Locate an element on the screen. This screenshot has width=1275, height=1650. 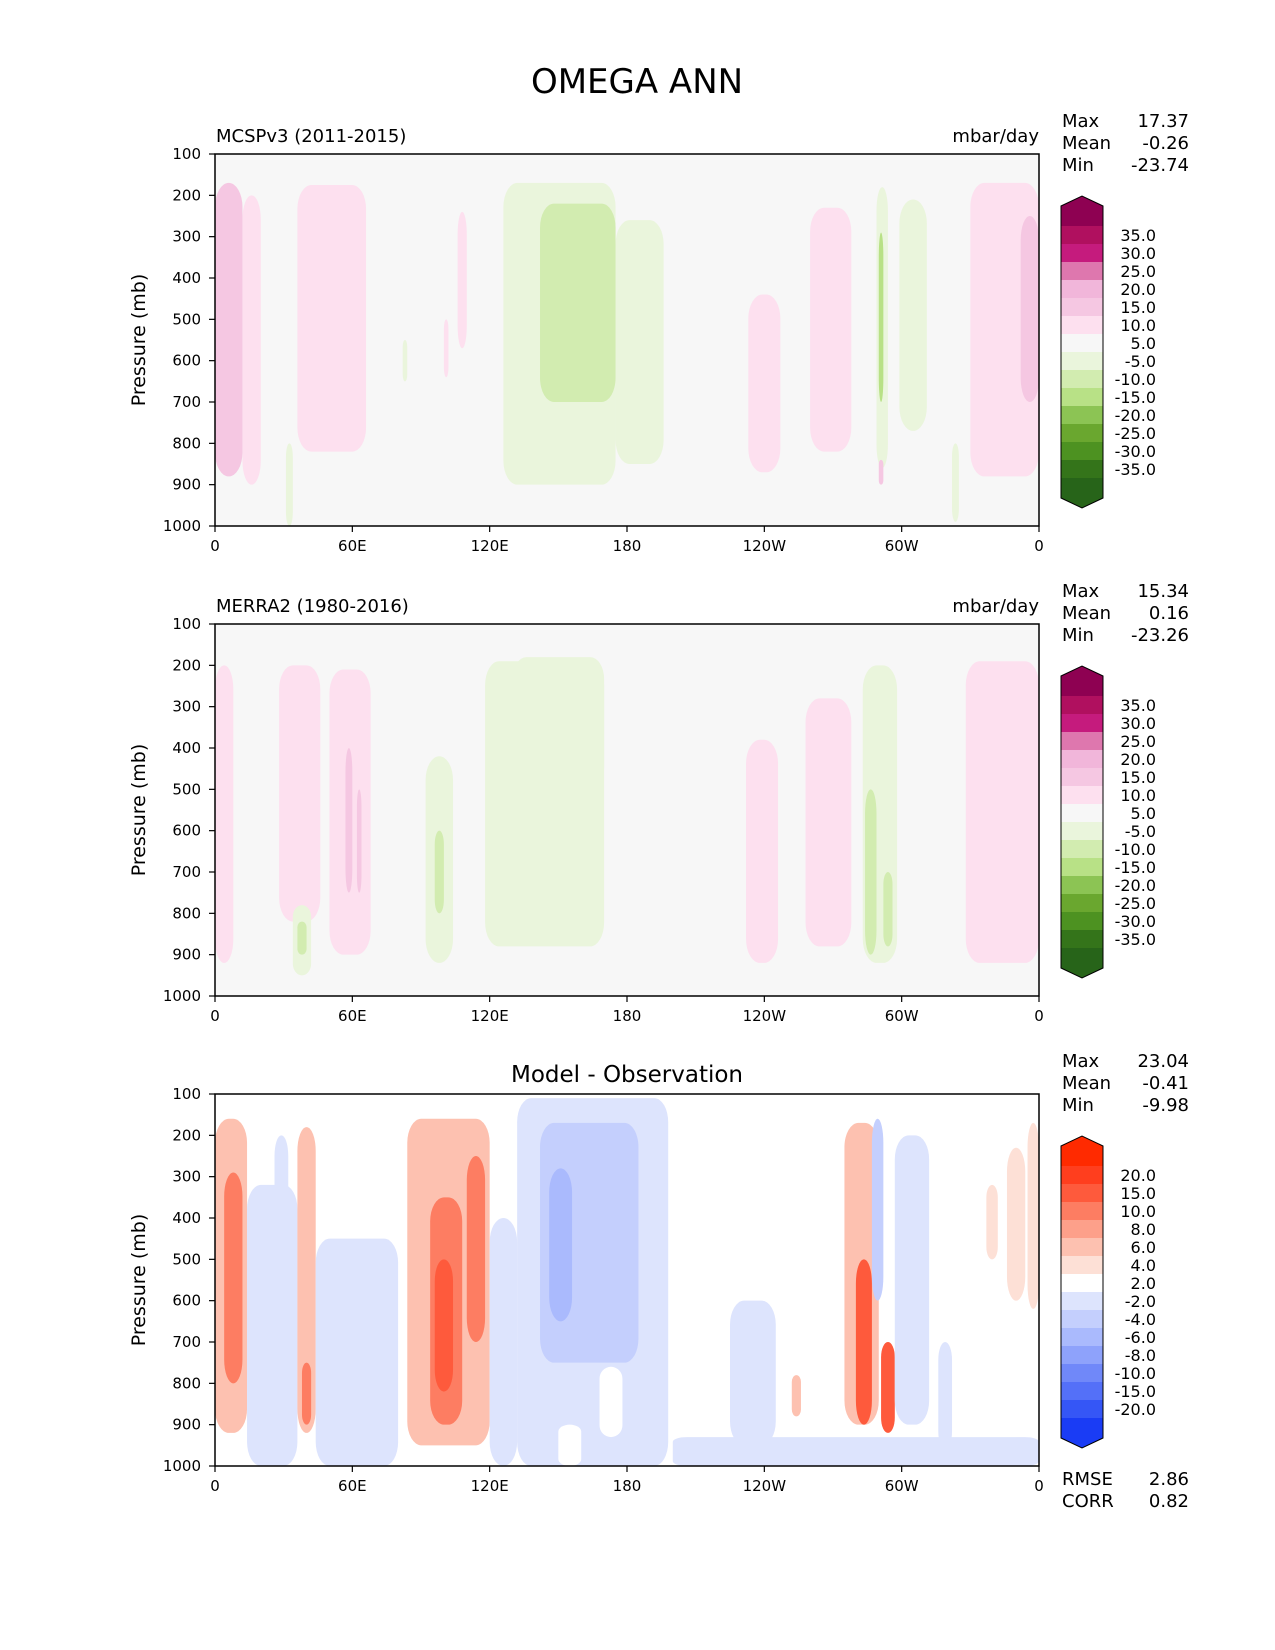
y-tick-label: 400 is located at coordinates (186, 1218).